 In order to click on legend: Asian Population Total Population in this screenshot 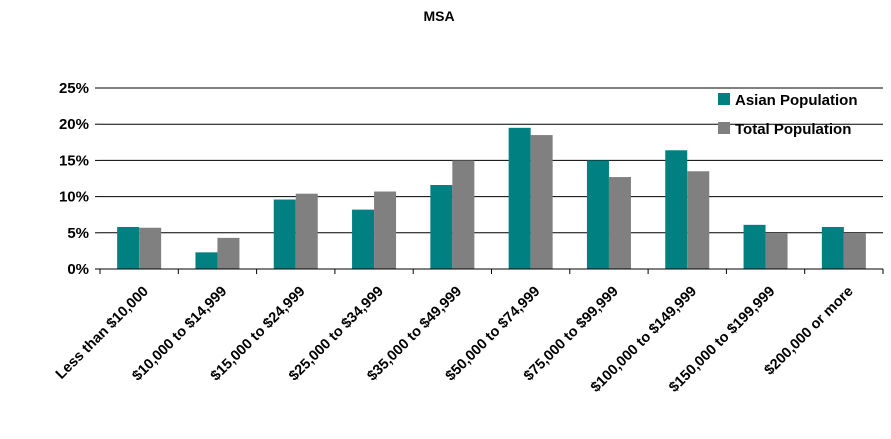, I will do `click(788, 115)`.